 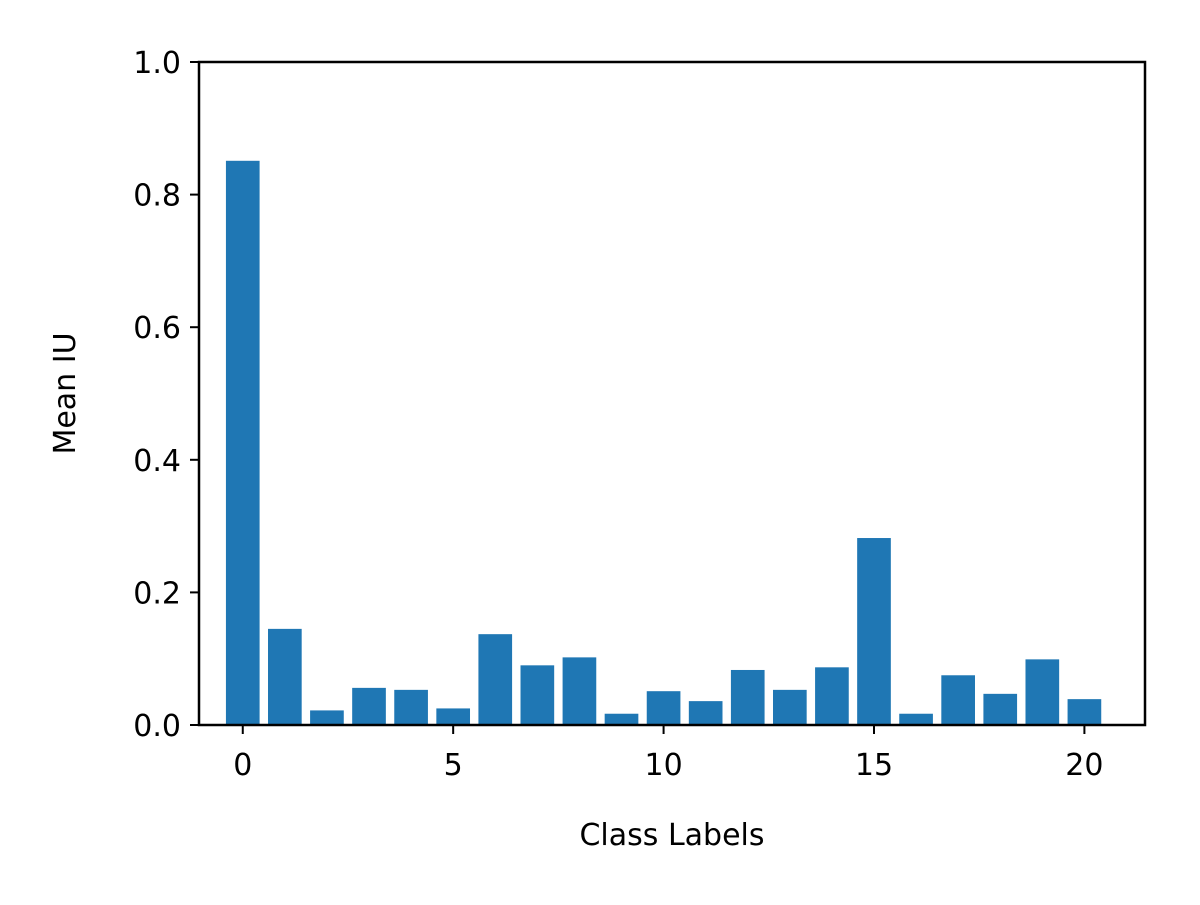 What do you see at coordinates (157, 196) in the screenshot?
I see `y-tick-label-4: 0.8` at bounding box center [157, 196].